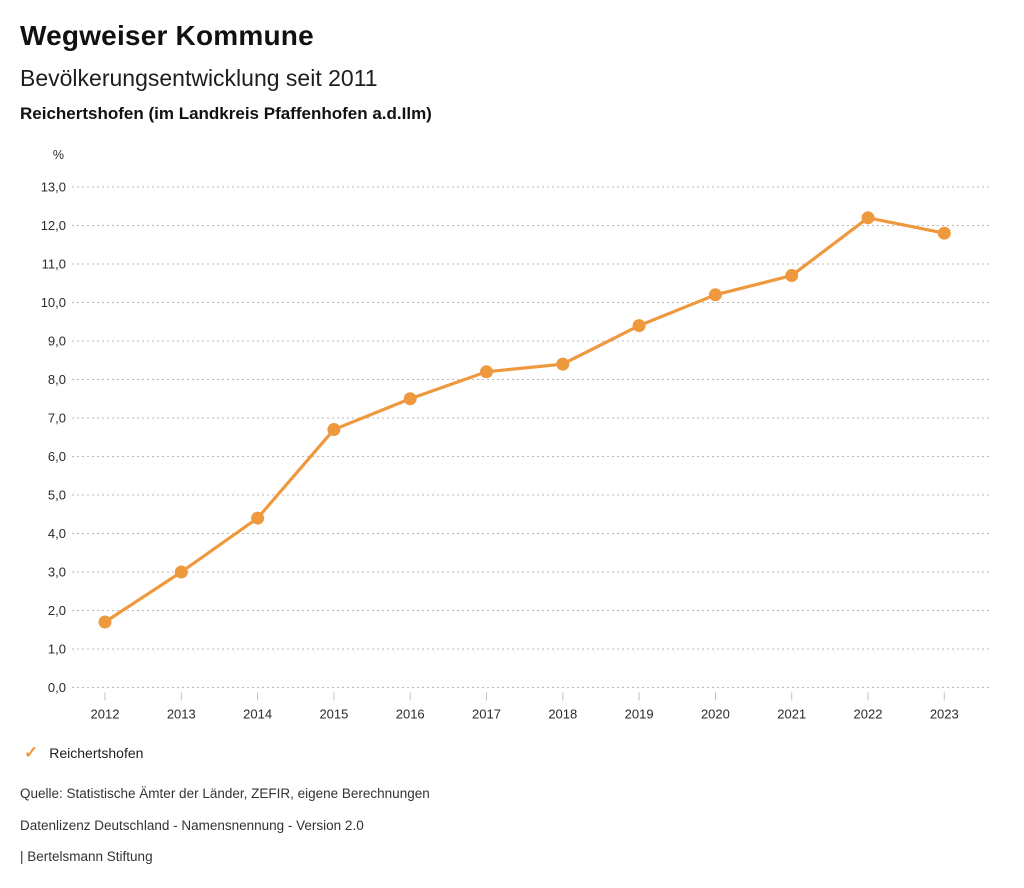  I want to click on page-title: Wegweiser Kommune, so click(167, 35).